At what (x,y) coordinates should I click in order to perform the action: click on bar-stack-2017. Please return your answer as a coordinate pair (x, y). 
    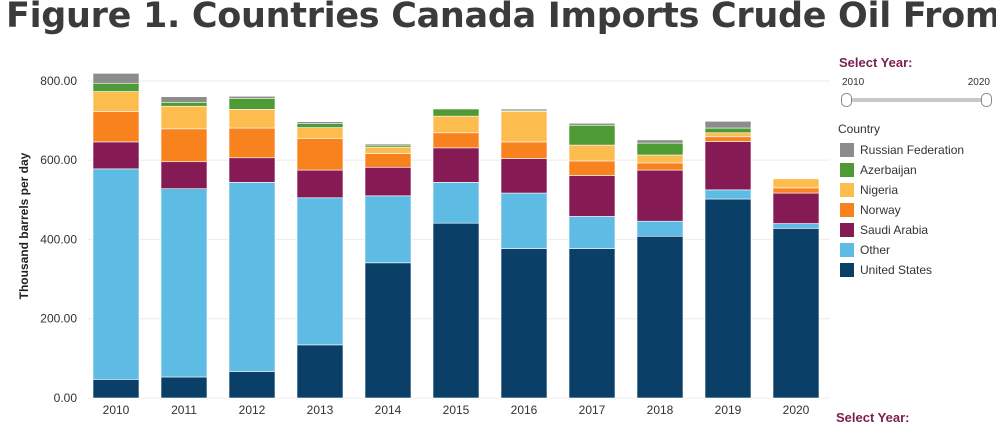
    Looking at the image, I should click on (592, 260).